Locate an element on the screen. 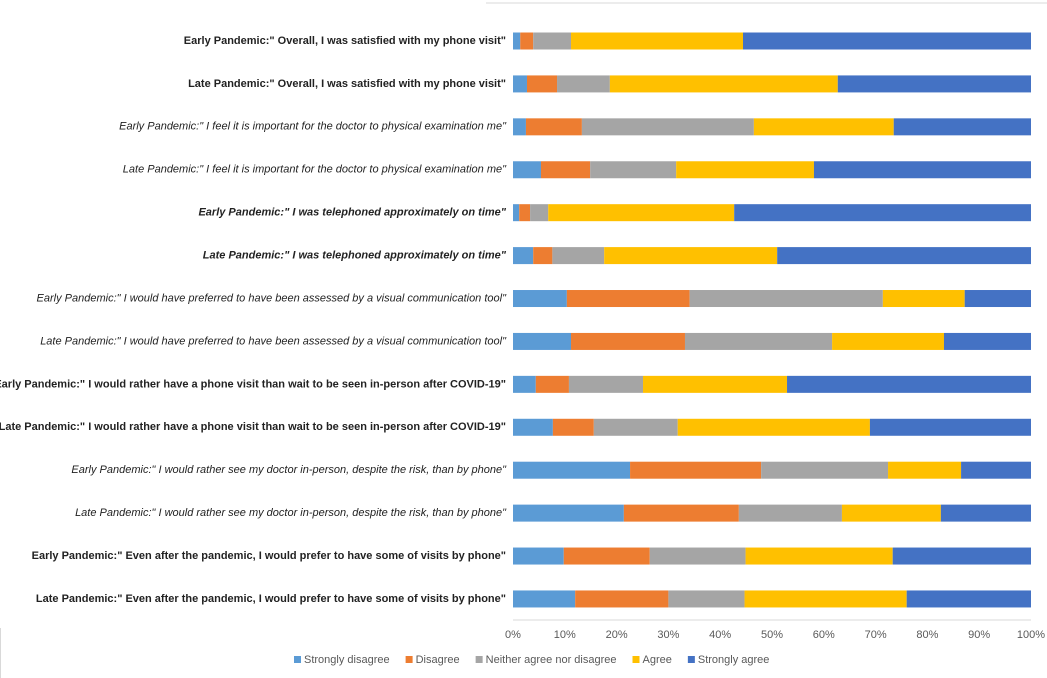 The width and height of the screenshot is (1047, 678). x-tick-label: 90% is located at coordinates (979, 635).